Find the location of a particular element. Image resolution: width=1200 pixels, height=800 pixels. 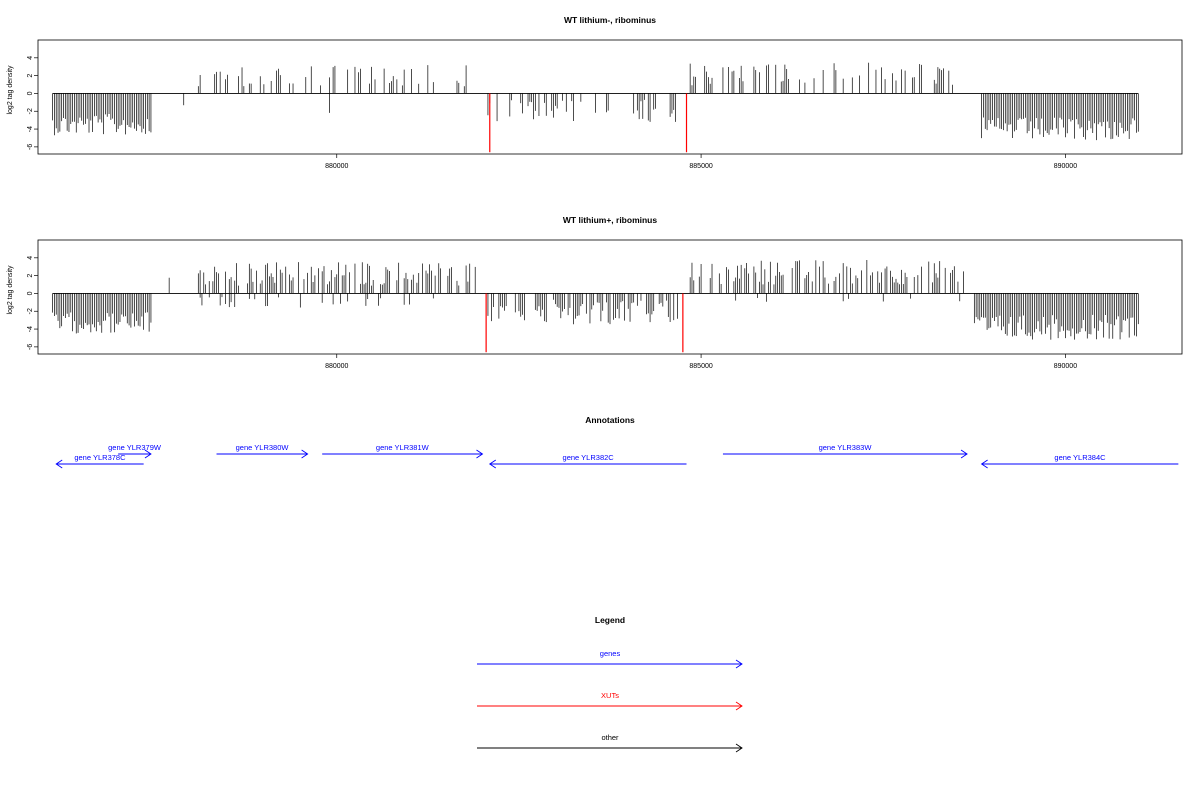

gene-YLR380W: gene YLR380W is located at coordinates (262, 451).